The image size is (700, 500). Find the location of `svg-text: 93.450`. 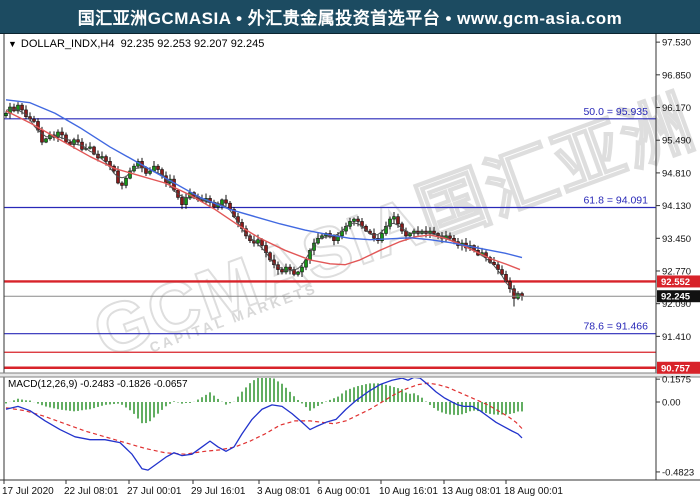

svg-text: 93.450 is located at coordinates (676, 239).